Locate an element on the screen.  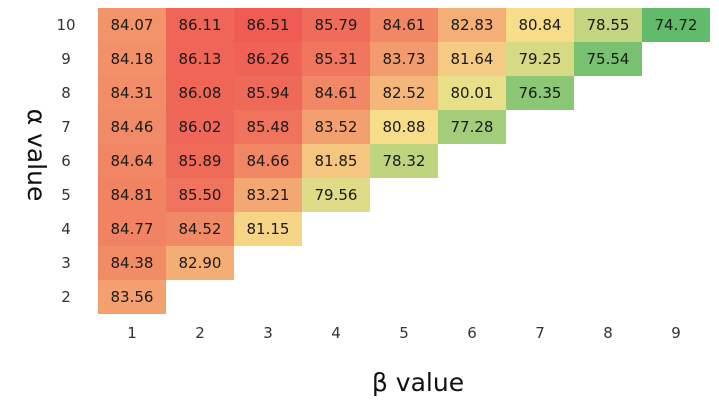
cell-value-label: 86.02 is located at coordinates (200, 127).